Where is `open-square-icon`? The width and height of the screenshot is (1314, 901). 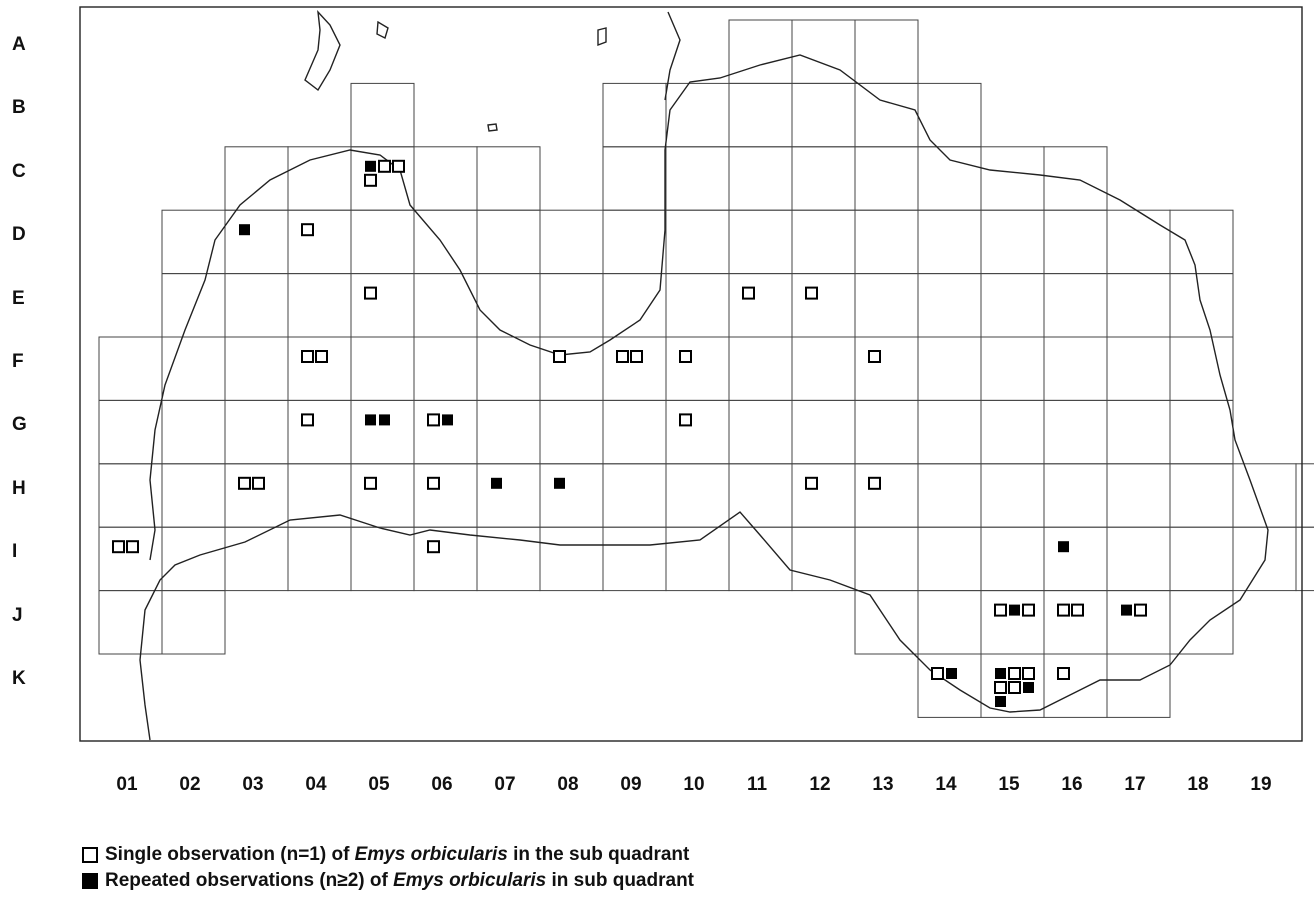 open-square-icon is located at coordinates (90, 855).